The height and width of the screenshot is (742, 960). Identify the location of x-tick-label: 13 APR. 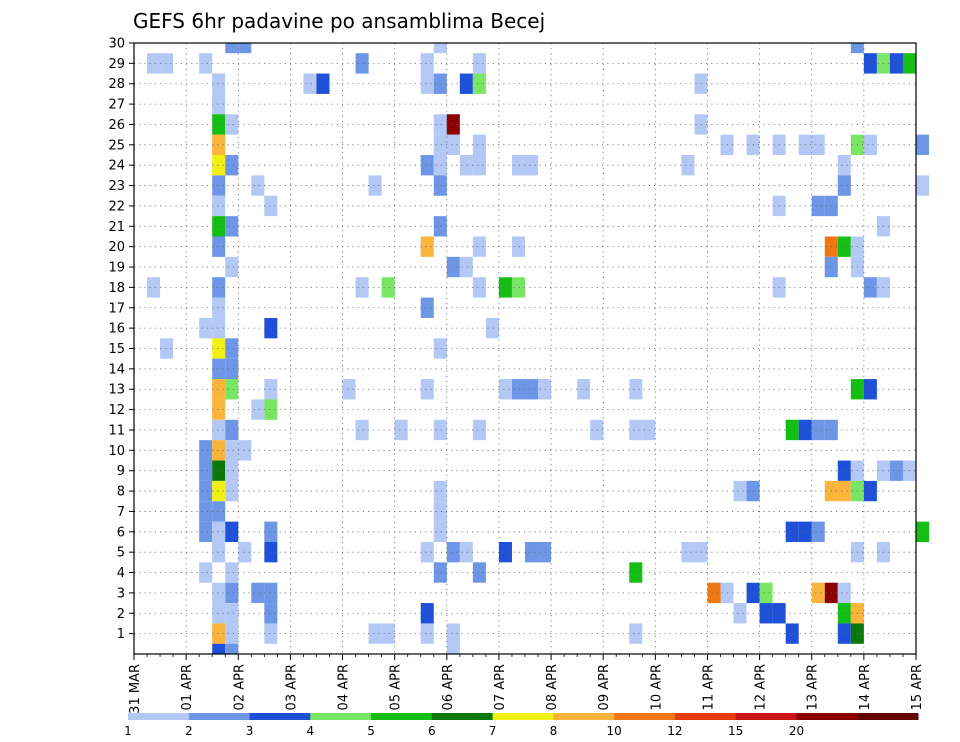
(813, 687).